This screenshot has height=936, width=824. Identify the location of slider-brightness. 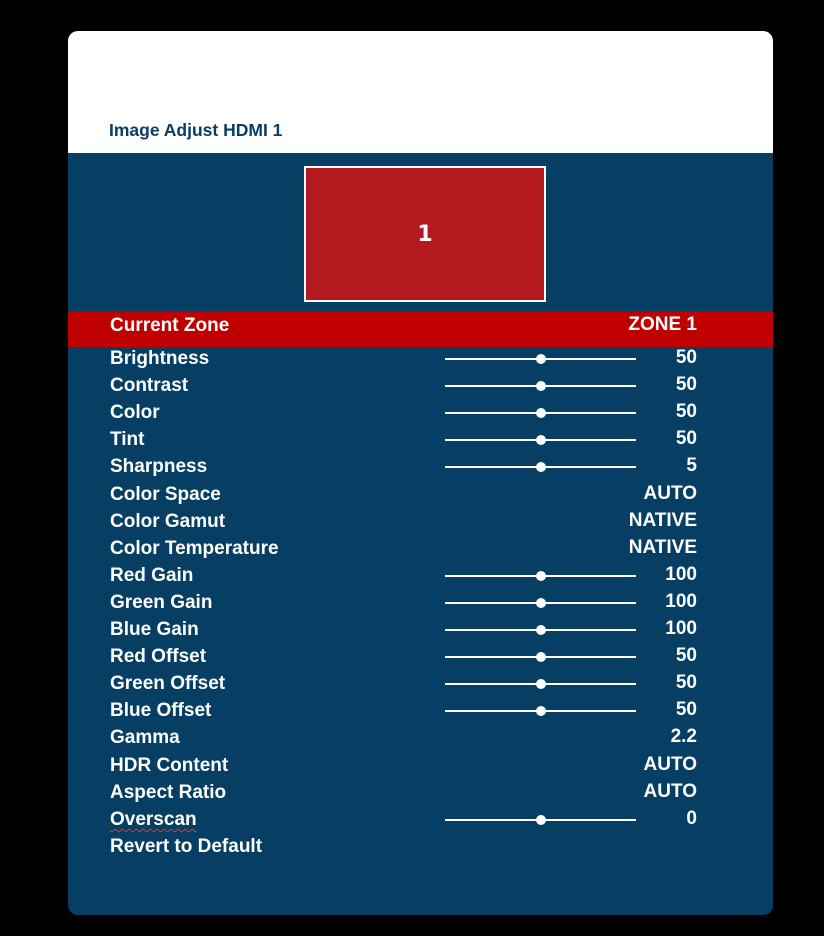
(540, 359).